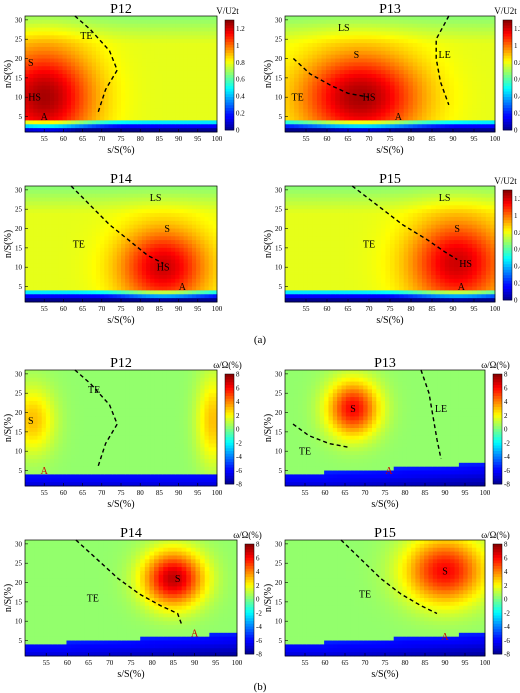 The image size is (520, 693). What do you see at coordinates (390, 9) in the screenshot?
I see `panel-title: P13` at bounding box center [390, 9].